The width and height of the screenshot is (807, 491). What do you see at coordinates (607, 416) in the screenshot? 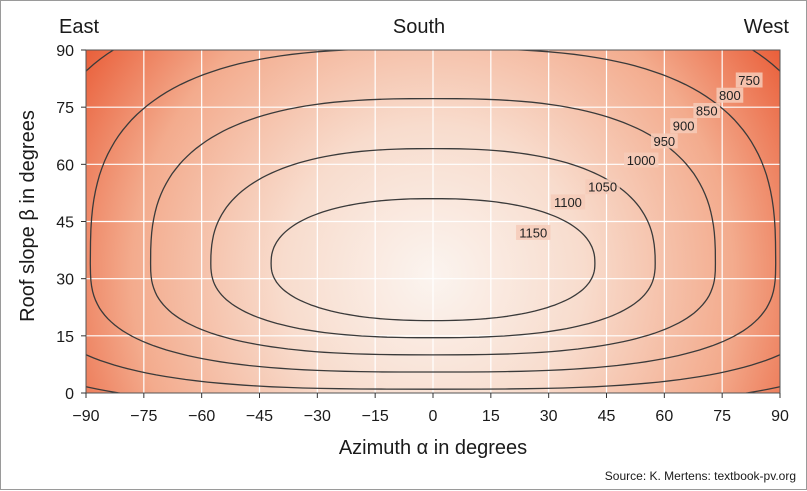
I see `x-tick-label: 45` at bounding box center [607, 416].